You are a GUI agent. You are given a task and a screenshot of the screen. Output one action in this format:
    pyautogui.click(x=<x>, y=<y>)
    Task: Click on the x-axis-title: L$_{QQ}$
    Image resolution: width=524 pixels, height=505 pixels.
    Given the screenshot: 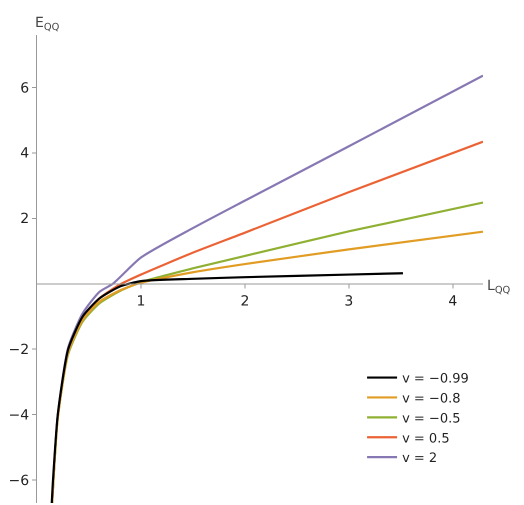 What is the action you would take?
    pyautogui.click(x=499, y=287)
    